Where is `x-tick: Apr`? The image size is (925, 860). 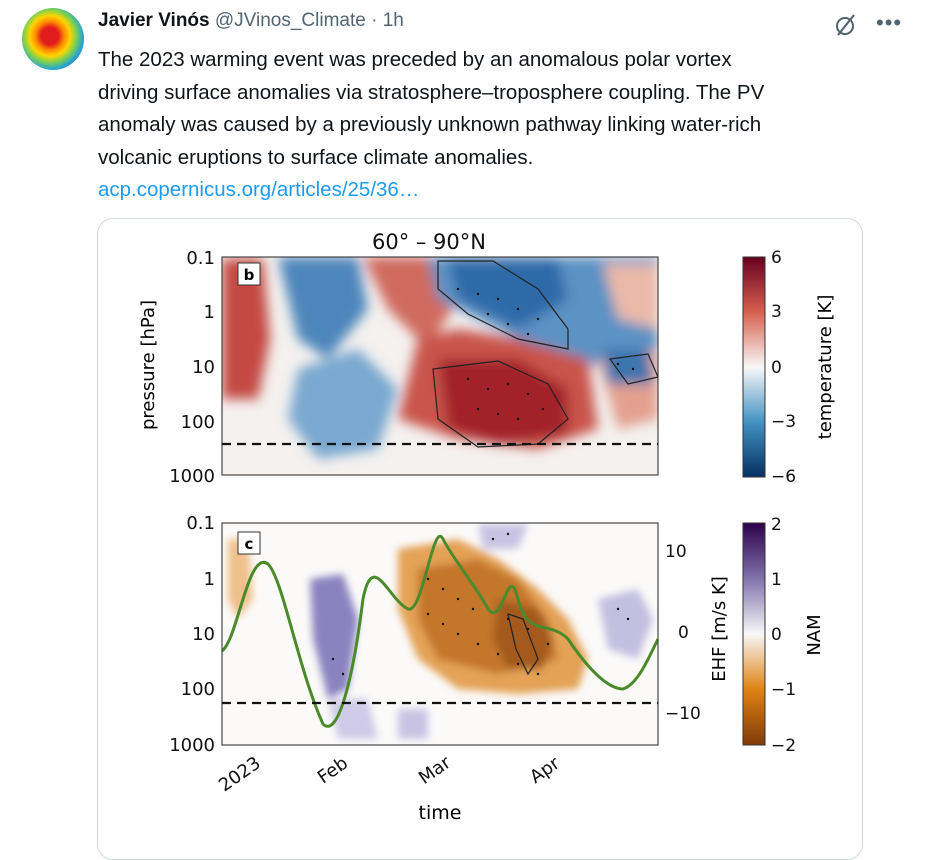 x-tick: Apr is located at coordinates (545, 770).